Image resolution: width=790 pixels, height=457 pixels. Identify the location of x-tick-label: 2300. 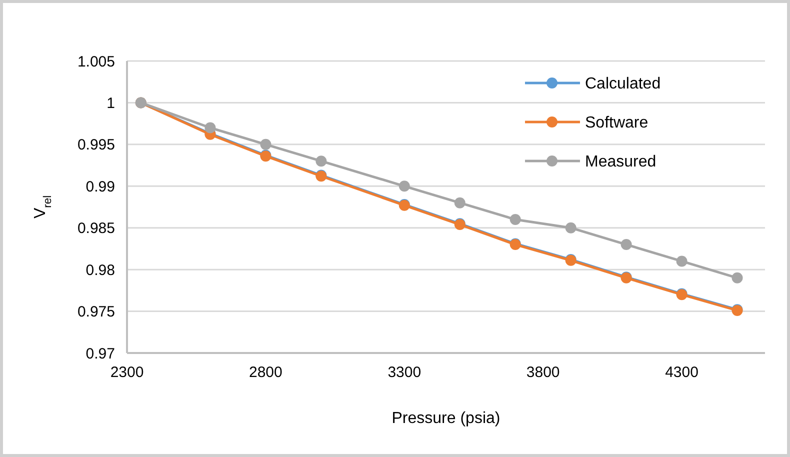
(127, 372).